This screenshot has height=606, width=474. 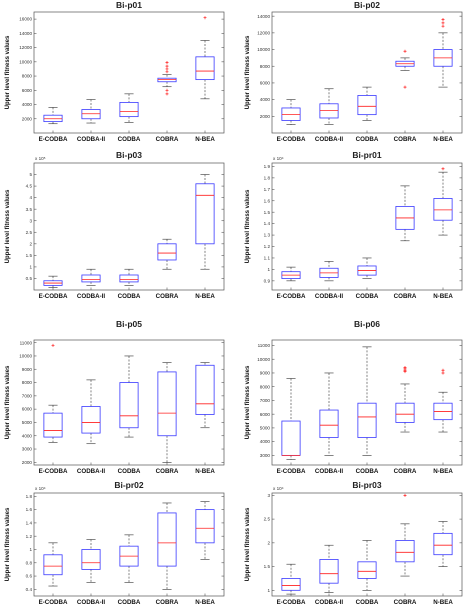 I want to click on y-tick-label: 2, so click(x=268, y=542).